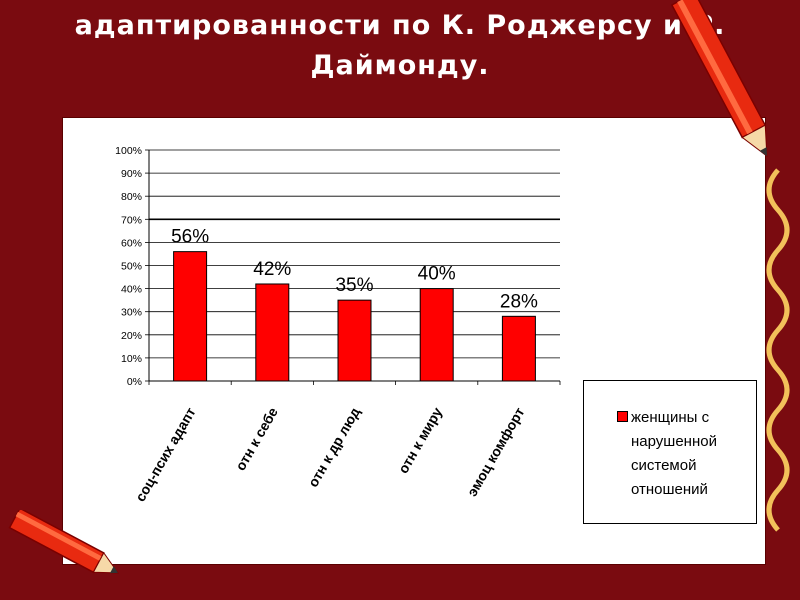 This screenshot has width=800, height=600. What do you see at coordinates (400, 25) in the screenshot?
I see `slide-title-line-1: адаптированности по К. Роджерсу и Р.` at bounding box center [400, 25].